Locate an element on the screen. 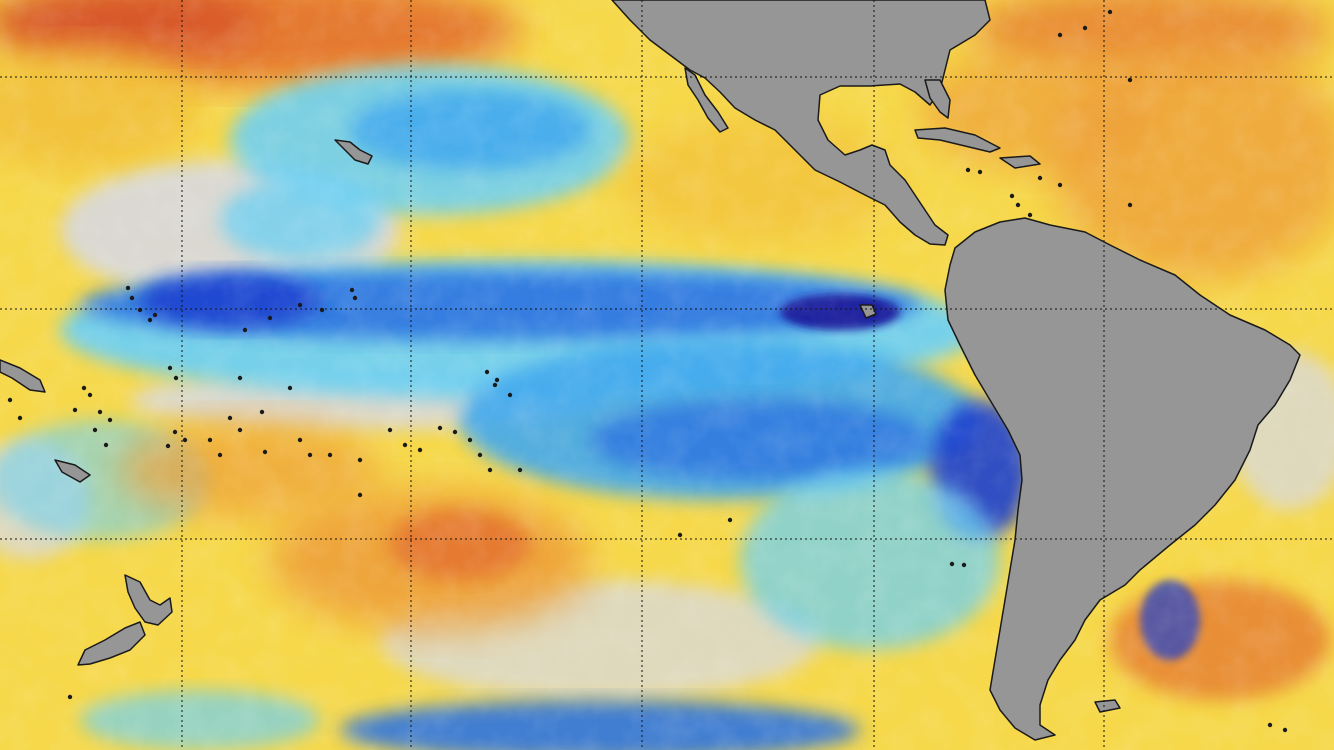 The height and width of the screenshot is (750, 1334). north-america is located at coordinates (801, 123).